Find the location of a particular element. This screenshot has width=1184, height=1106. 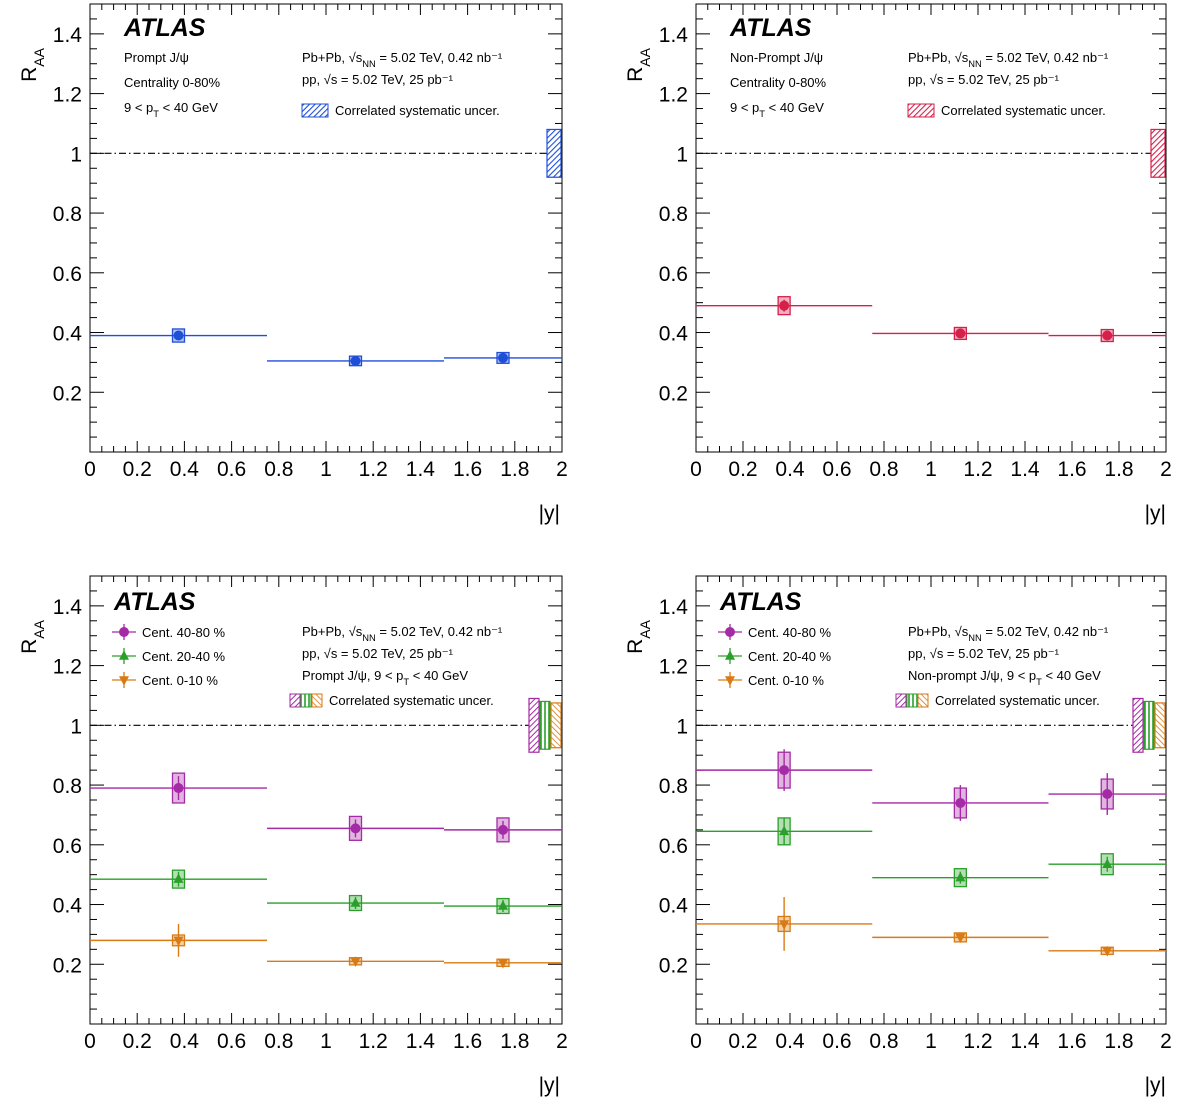

info-right-text: Prompt J/ψ, 9 < pT < 40 GeV is located at coordinates (385, 677).